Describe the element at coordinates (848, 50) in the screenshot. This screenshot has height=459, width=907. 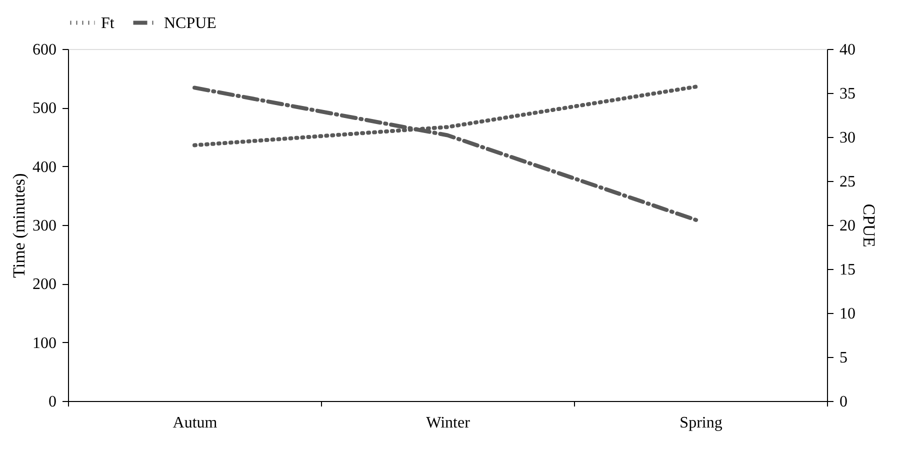
I see `y2-tick-label: 40` at that location.